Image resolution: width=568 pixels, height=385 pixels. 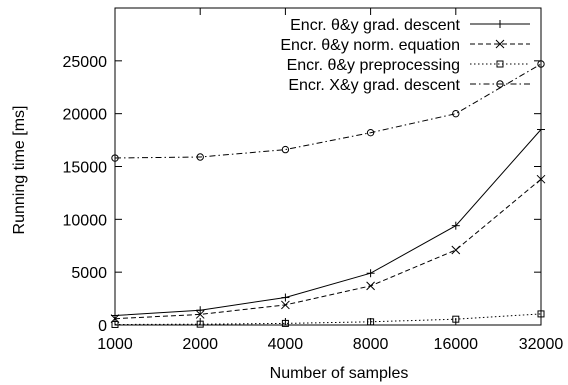 I want to click on legend-entry: Encr. θ&y preprocessing, so click(x=408, y=65).